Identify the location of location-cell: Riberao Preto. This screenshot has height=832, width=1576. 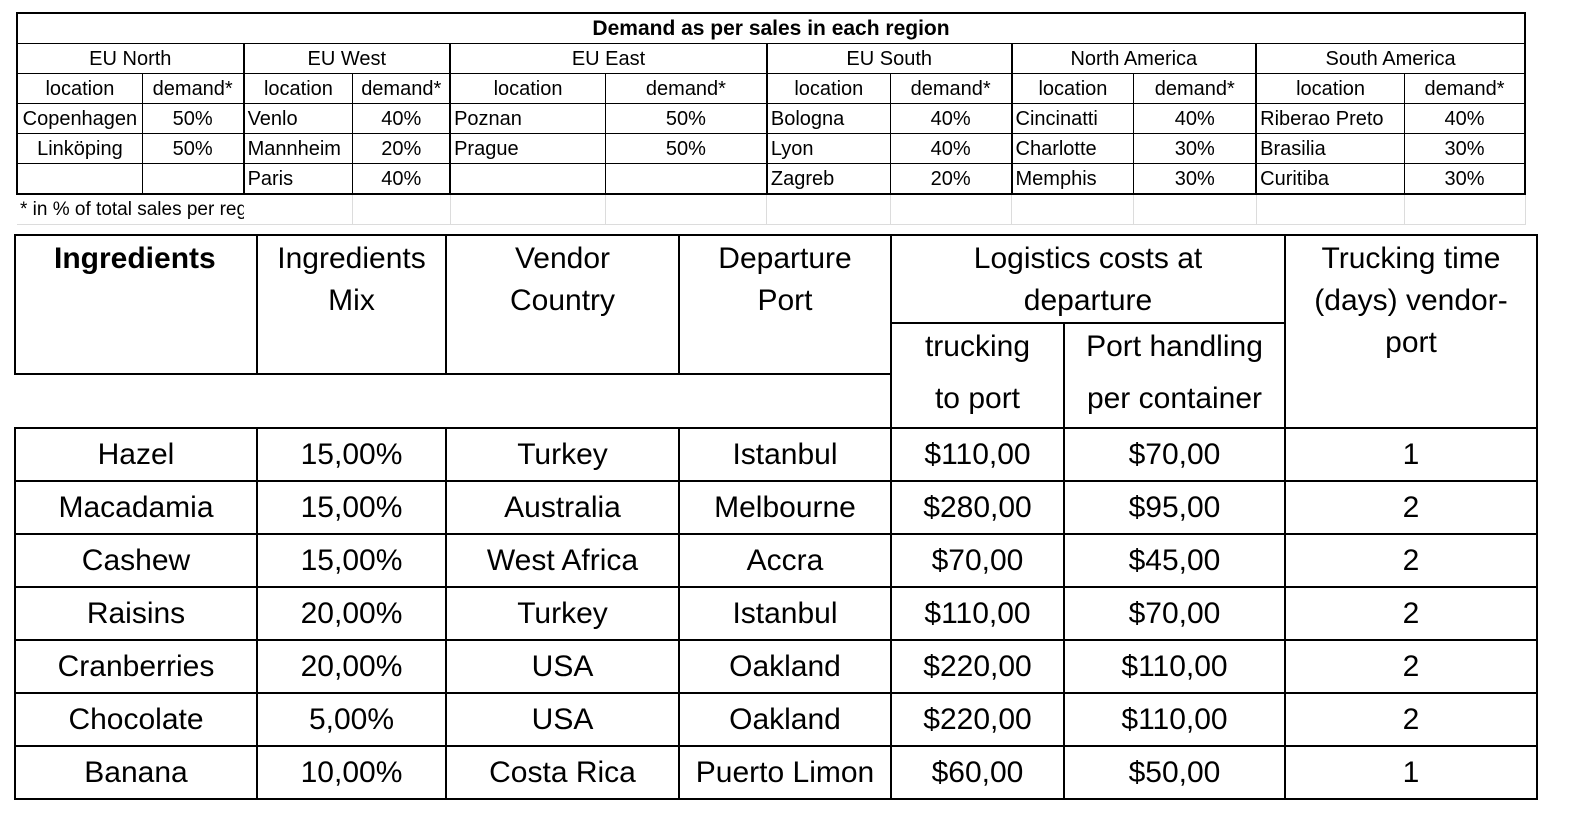
(1330, 118).